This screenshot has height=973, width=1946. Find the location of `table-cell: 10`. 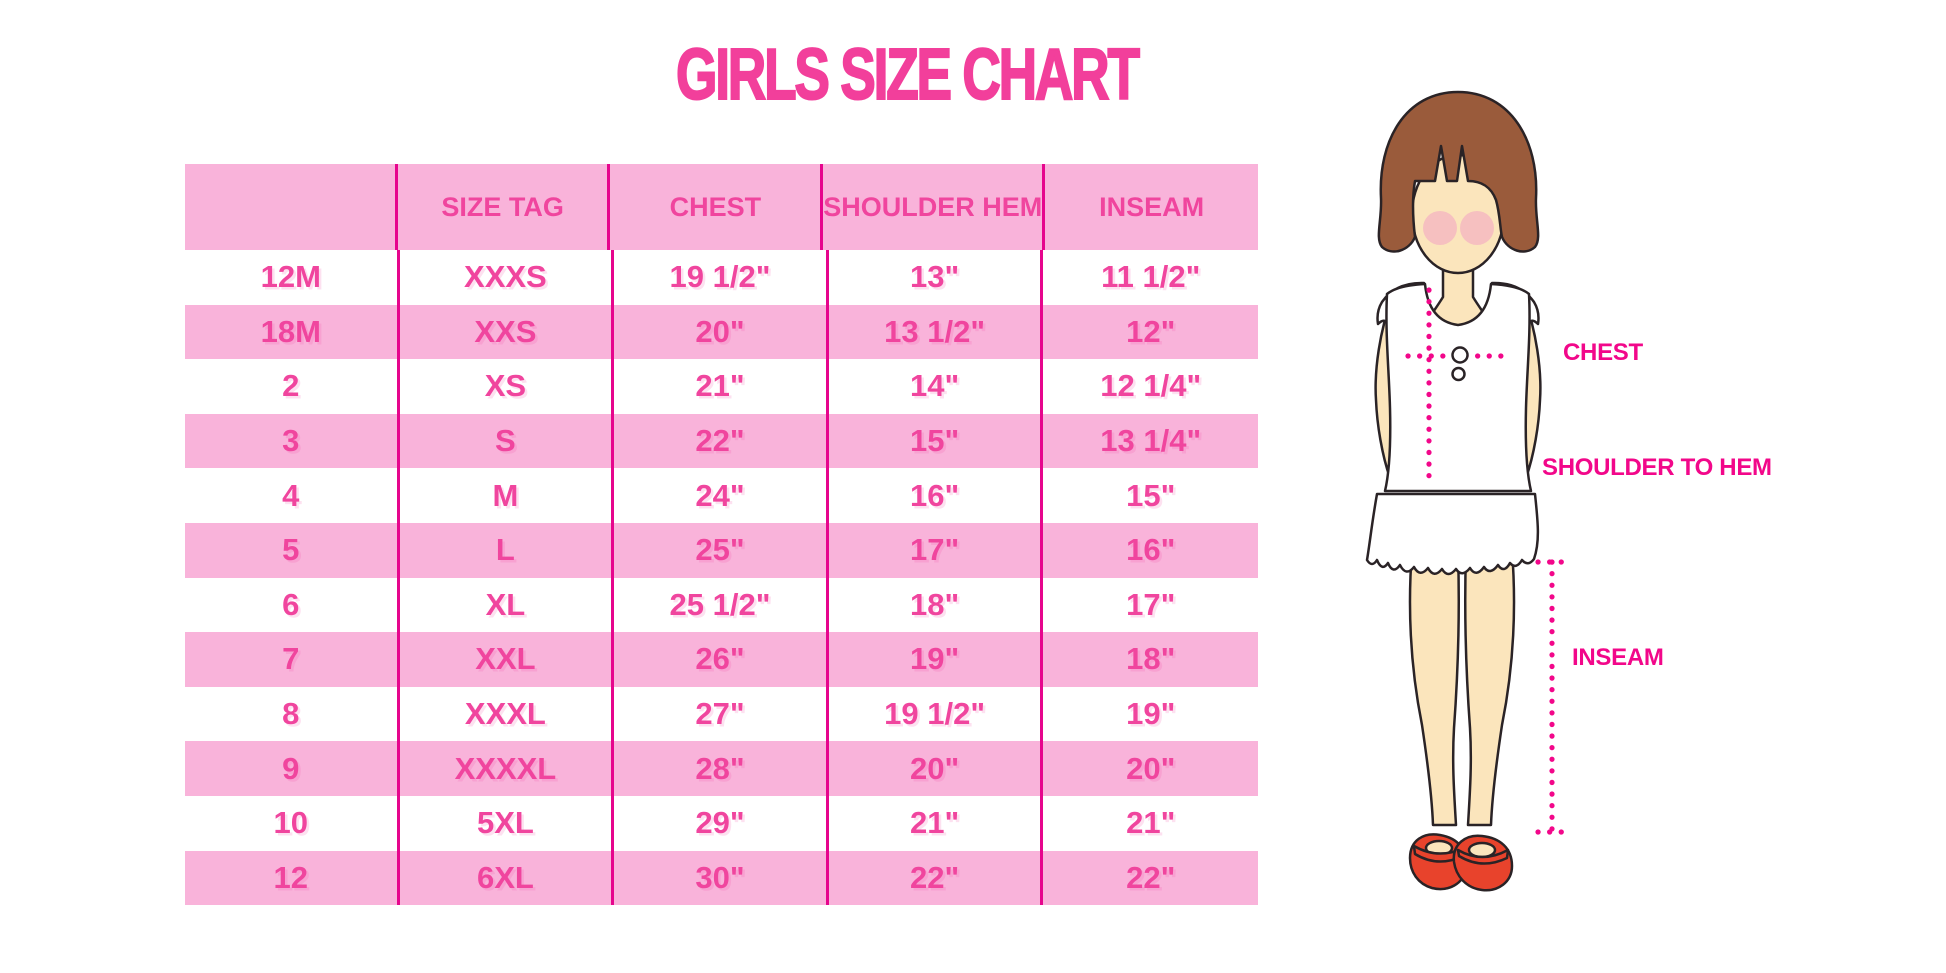

table-cell: 10 is located at coordinates (292, 823).